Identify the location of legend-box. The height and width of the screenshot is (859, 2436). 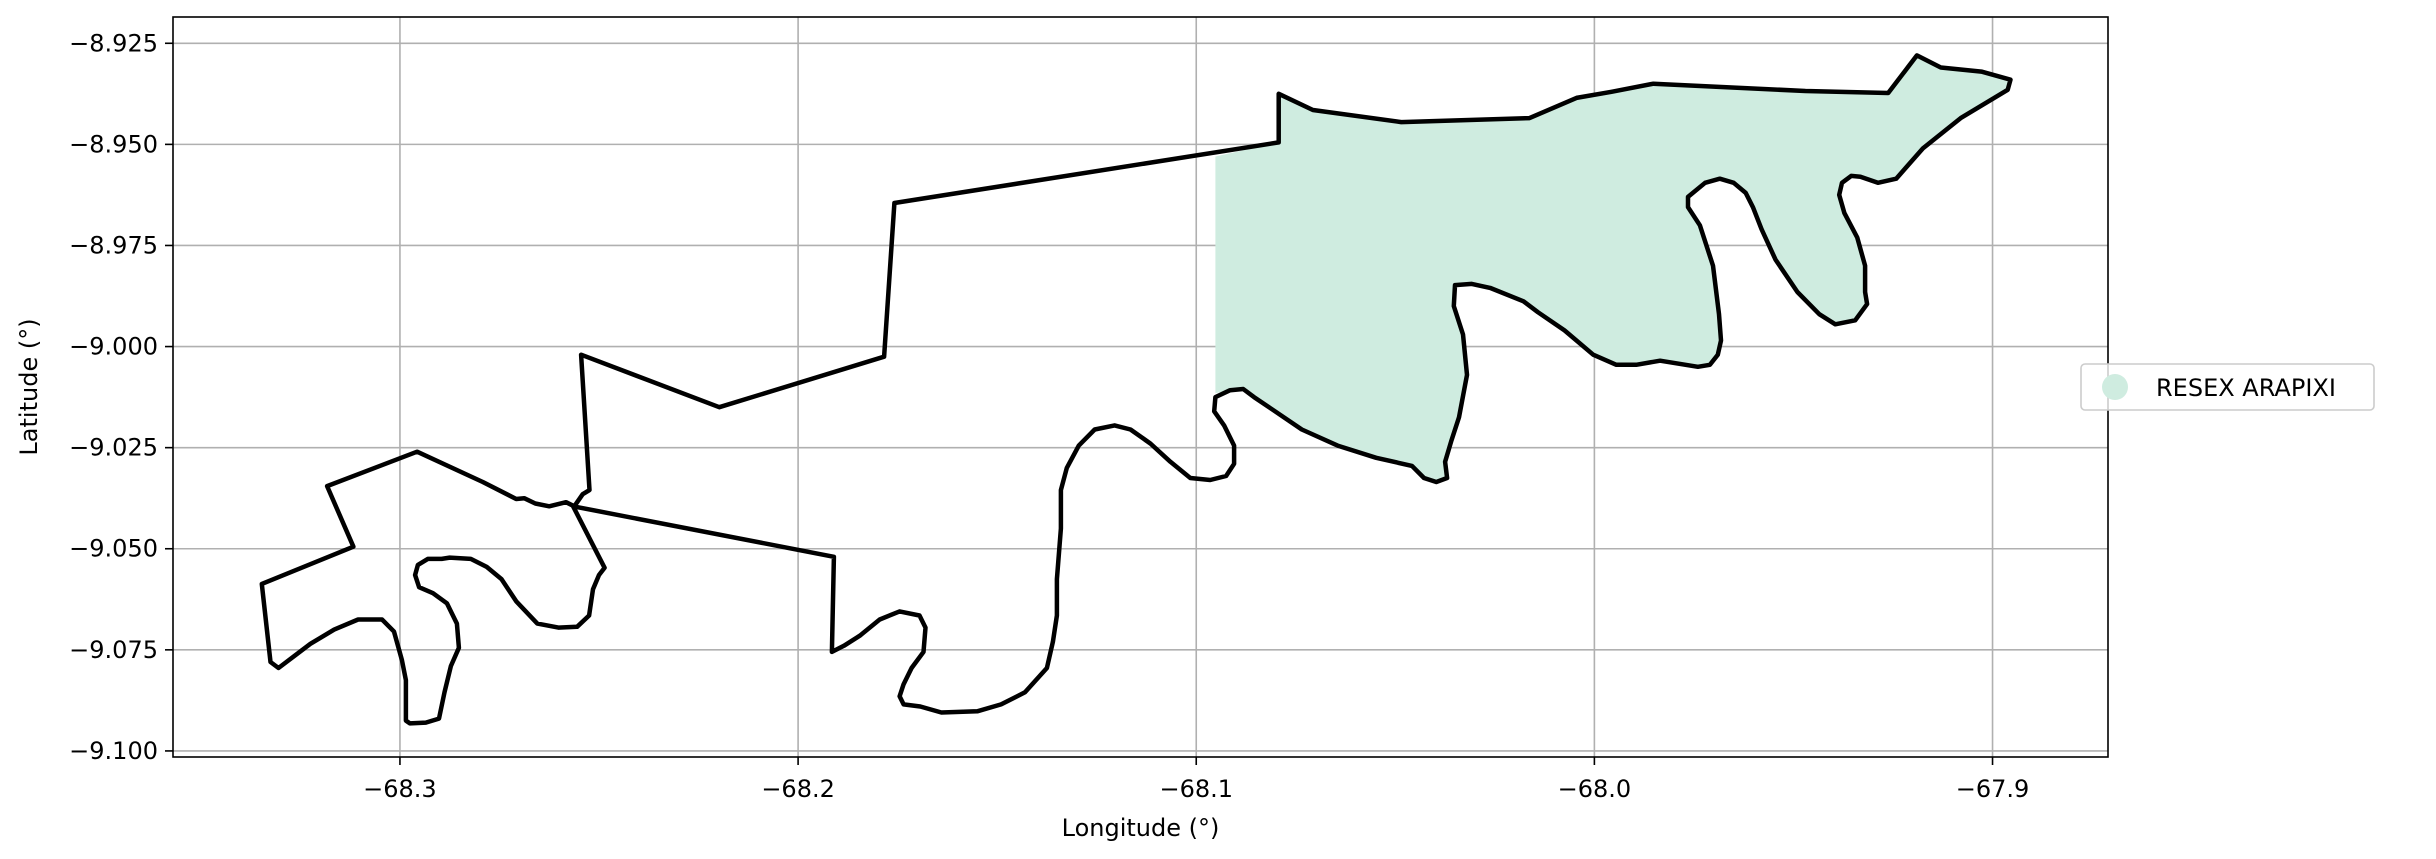
(2227, 387).